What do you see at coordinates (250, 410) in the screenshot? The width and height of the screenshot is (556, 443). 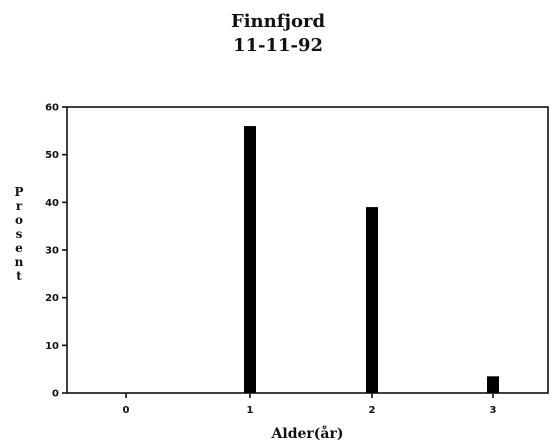 I see `x-tick-label: 1` at bounding box center [250, 410].